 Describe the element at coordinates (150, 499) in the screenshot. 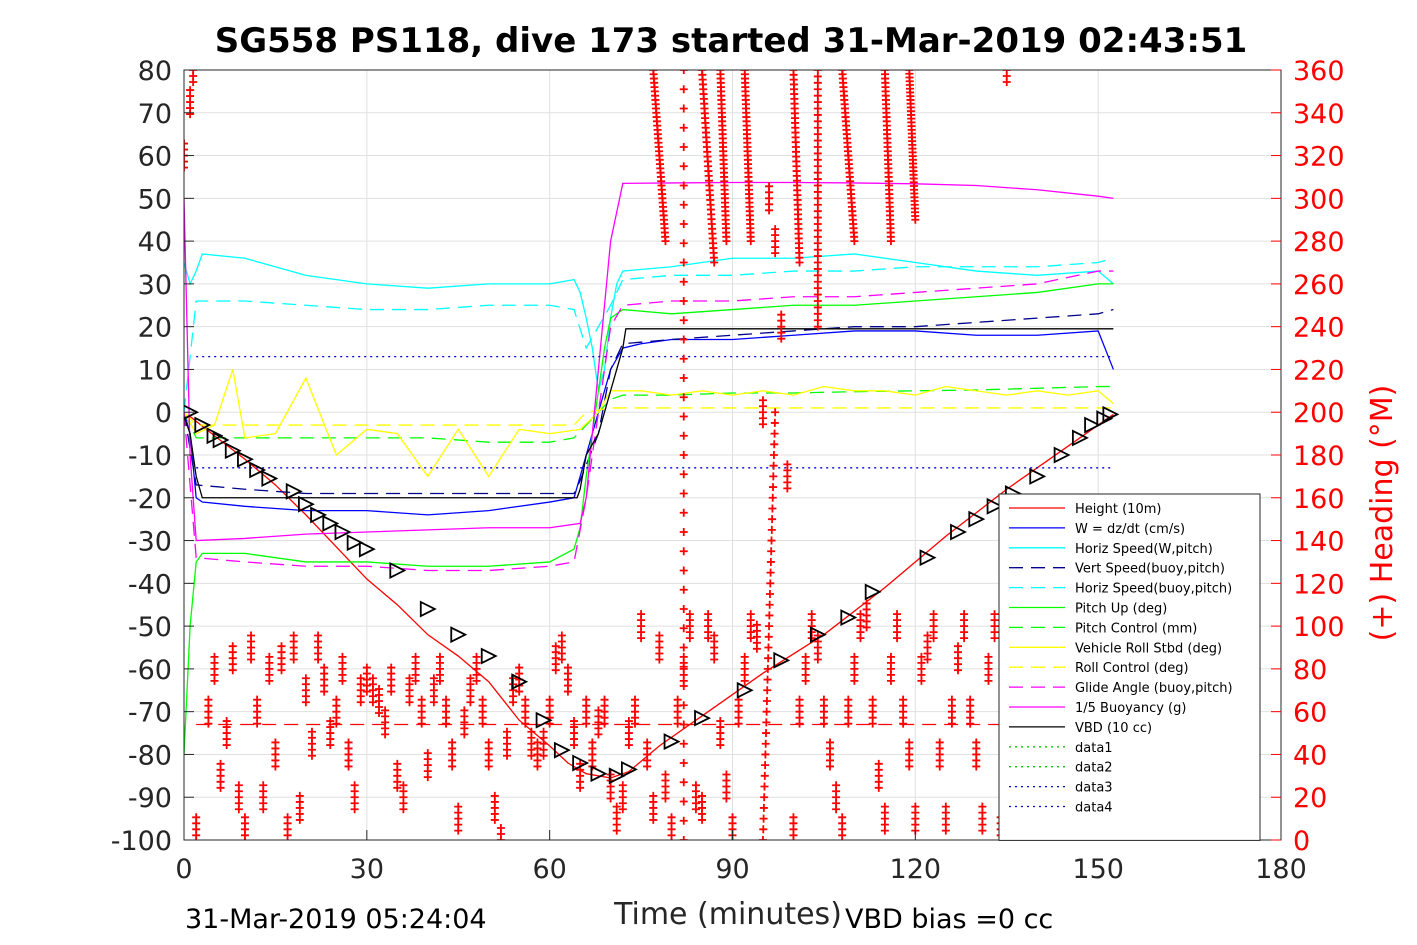

I see `y-tick-label-left: -20` at that location.